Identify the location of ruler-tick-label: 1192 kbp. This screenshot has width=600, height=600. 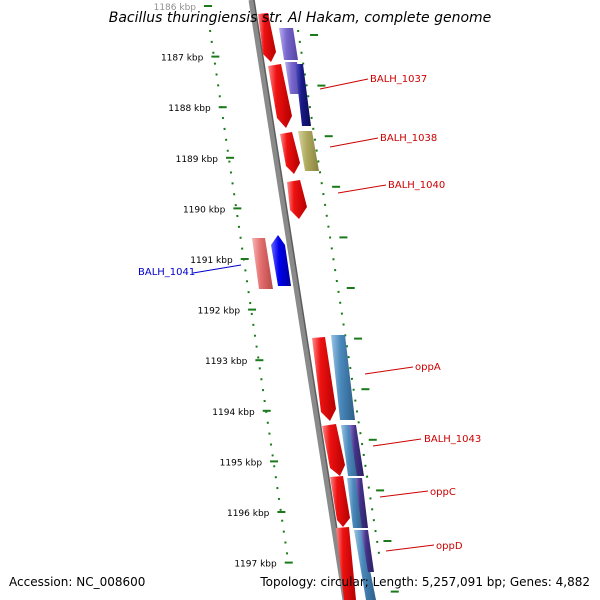
(219, 312).